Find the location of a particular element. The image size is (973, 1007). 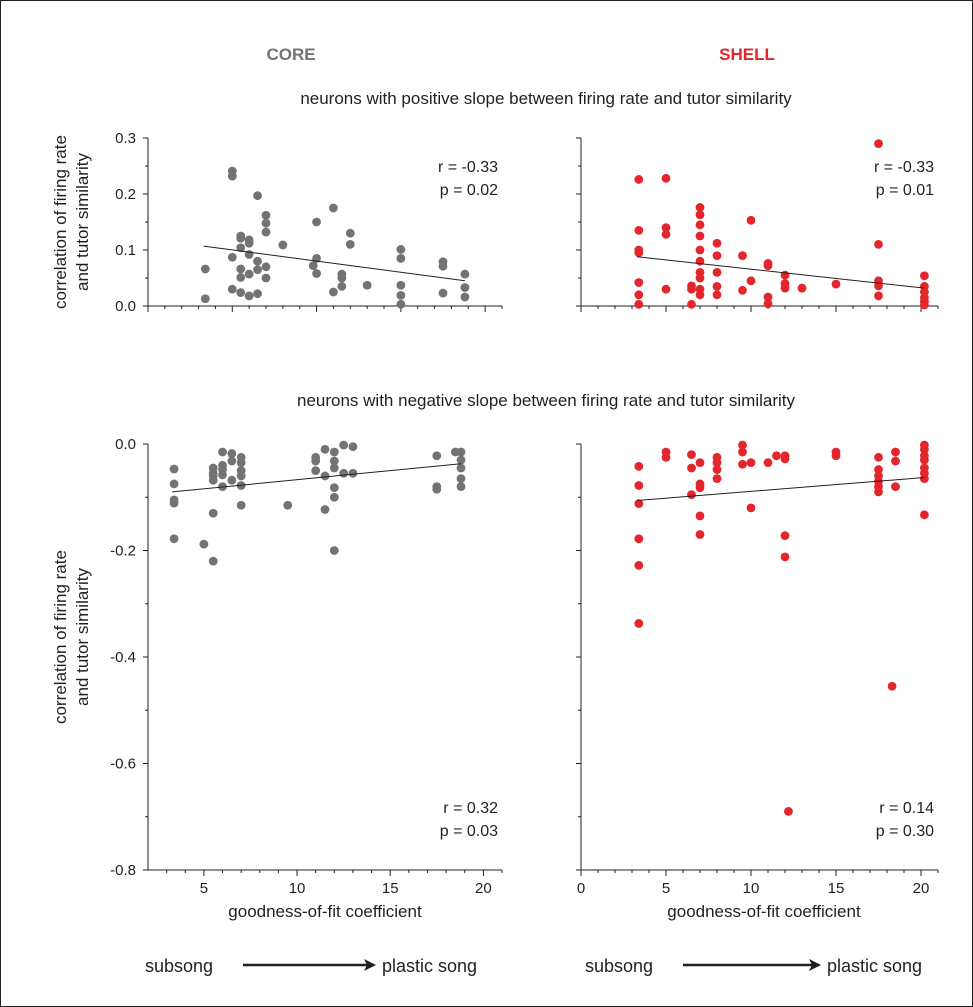

stat-r: r = 0.32 is located at coordinates (470, 808).